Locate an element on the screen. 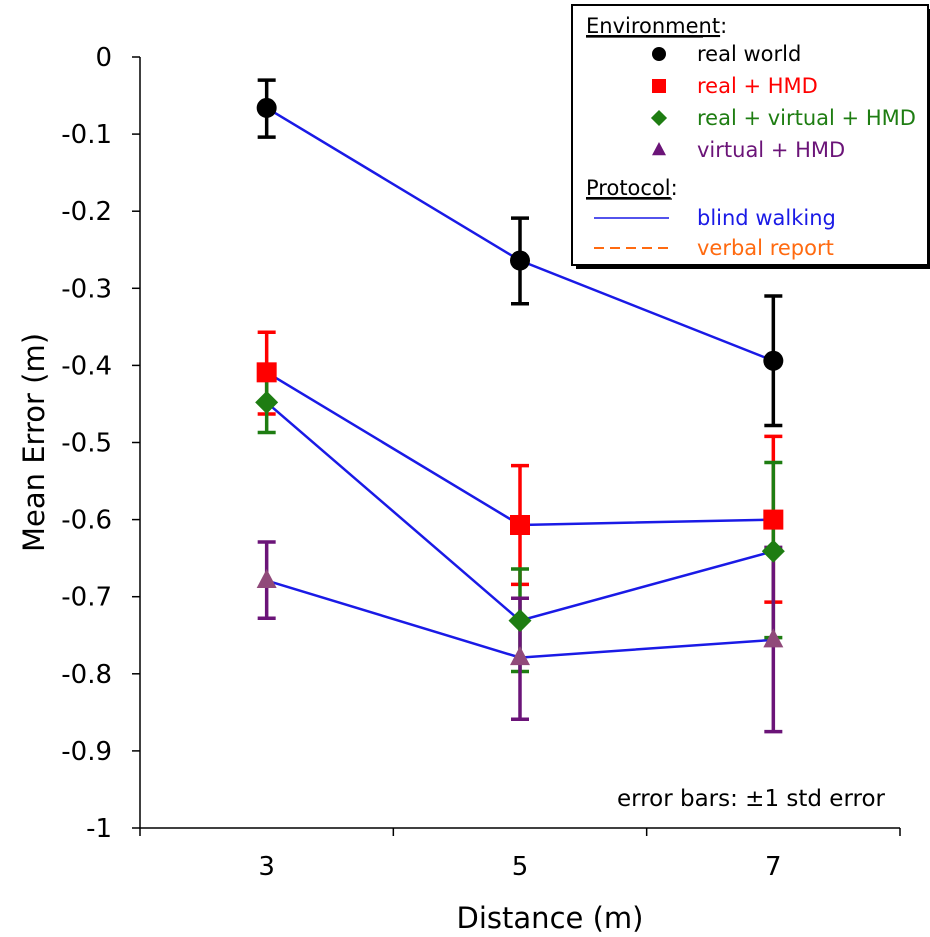  y-tick-label: -0.8 is located at coordinates (86, 675).